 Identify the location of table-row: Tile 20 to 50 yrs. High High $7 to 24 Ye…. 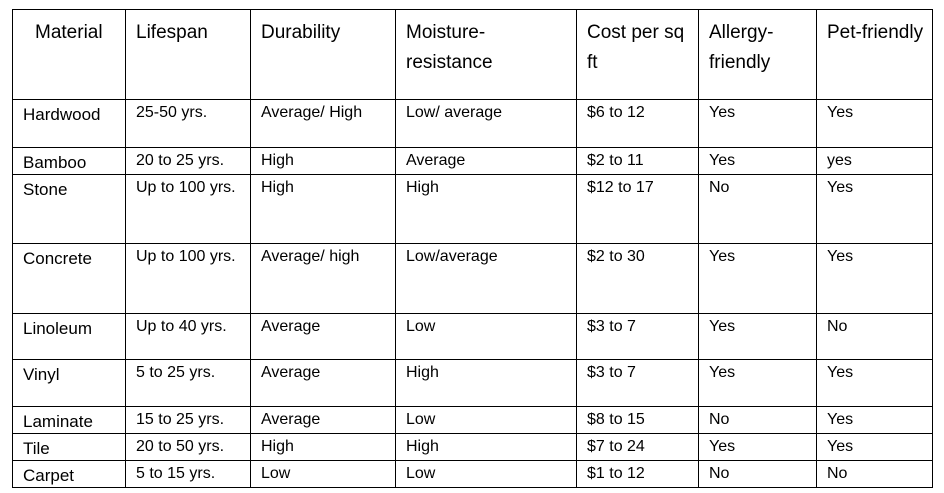
(472, 447).